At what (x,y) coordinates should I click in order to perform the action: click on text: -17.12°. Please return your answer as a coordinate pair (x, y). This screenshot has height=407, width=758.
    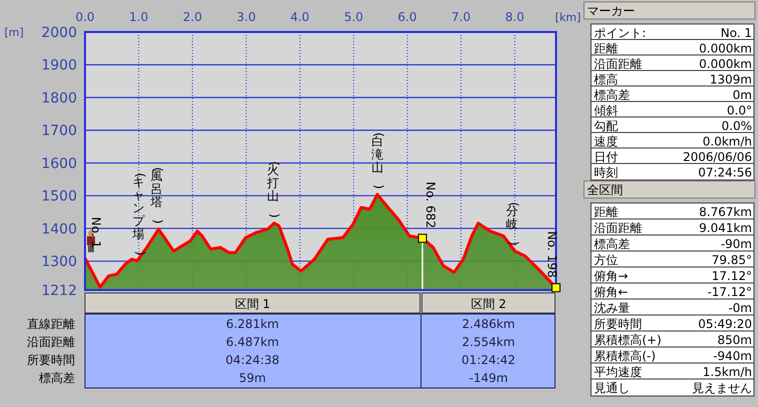
    Looking at the image, I should click on (729, 292).